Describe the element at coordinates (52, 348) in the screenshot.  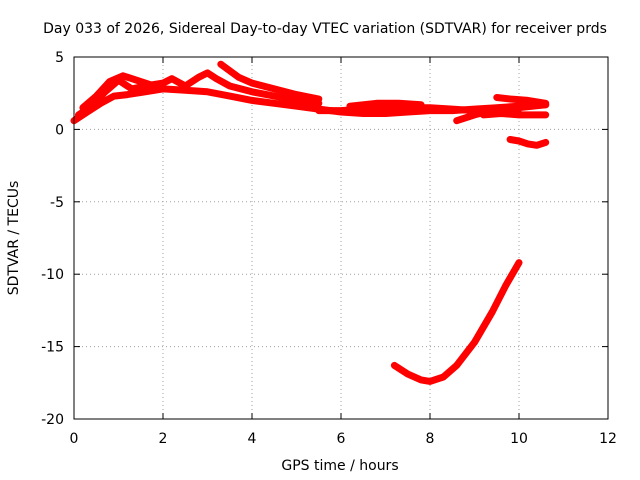
I see `y-tick-label: -15` at that location.